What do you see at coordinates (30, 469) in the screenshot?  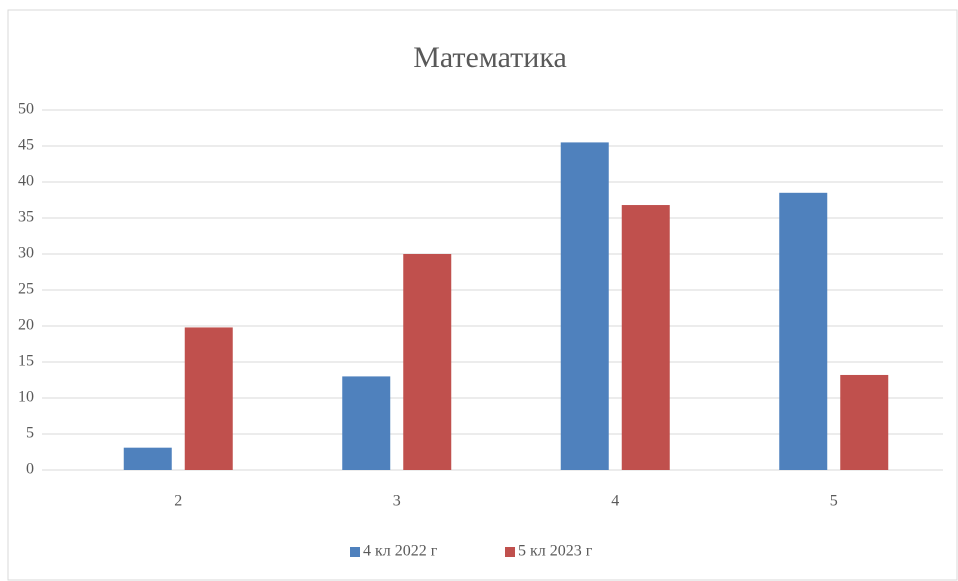 I see `y-tick-label: 0` at bounding box center [30, 469].